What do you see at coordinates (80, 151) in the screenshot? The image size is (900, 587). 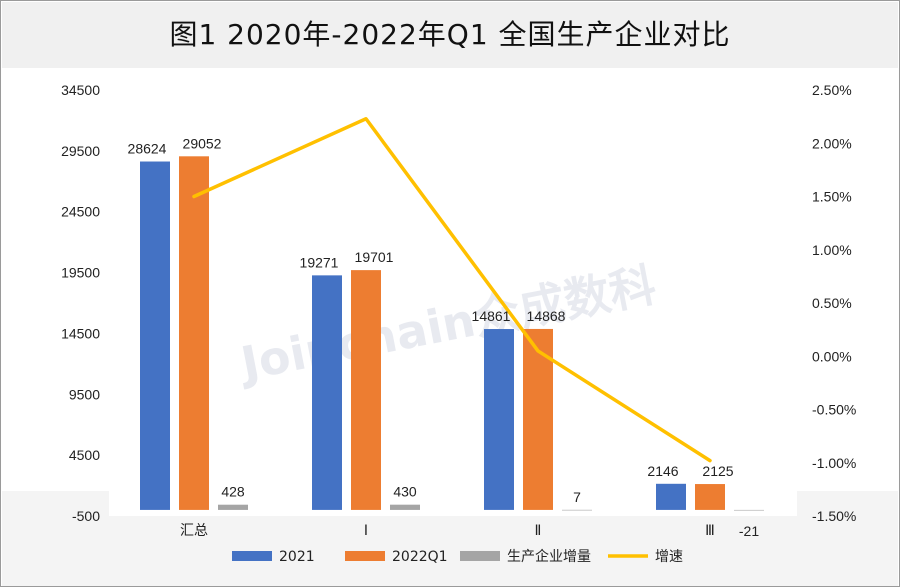 I see `y-left-tick-label: 29500` at bounding box center [80, 151].